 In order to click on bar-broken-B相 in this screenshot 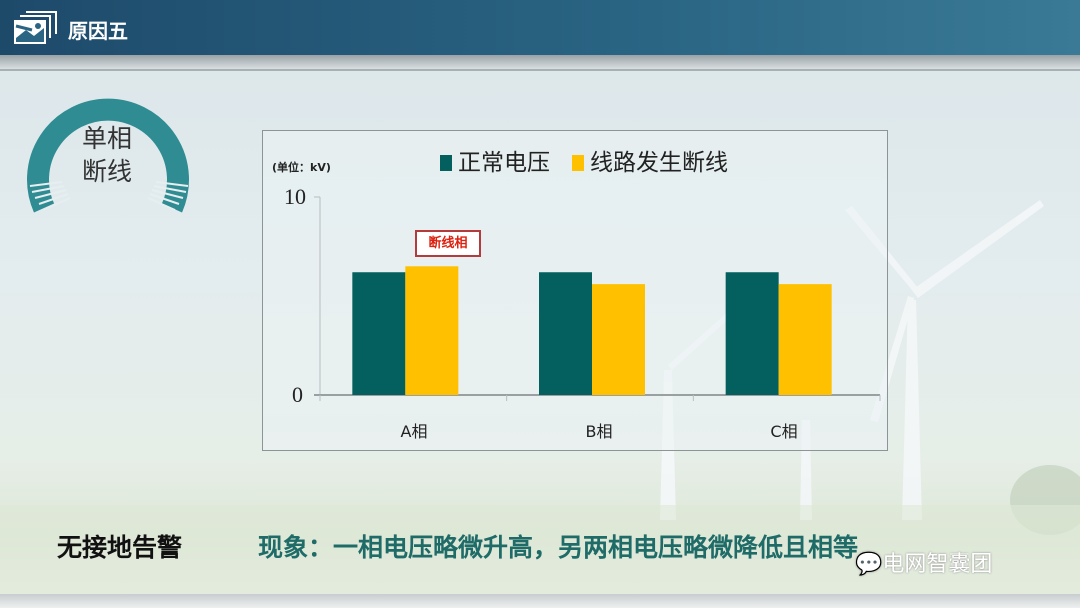, I will do `click(618, 339)`.